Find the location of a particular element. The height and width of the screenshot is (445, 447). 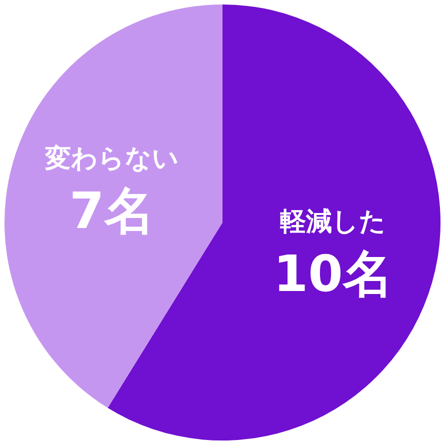

slice-label: 軽減した is located at coordinates (333, 221).